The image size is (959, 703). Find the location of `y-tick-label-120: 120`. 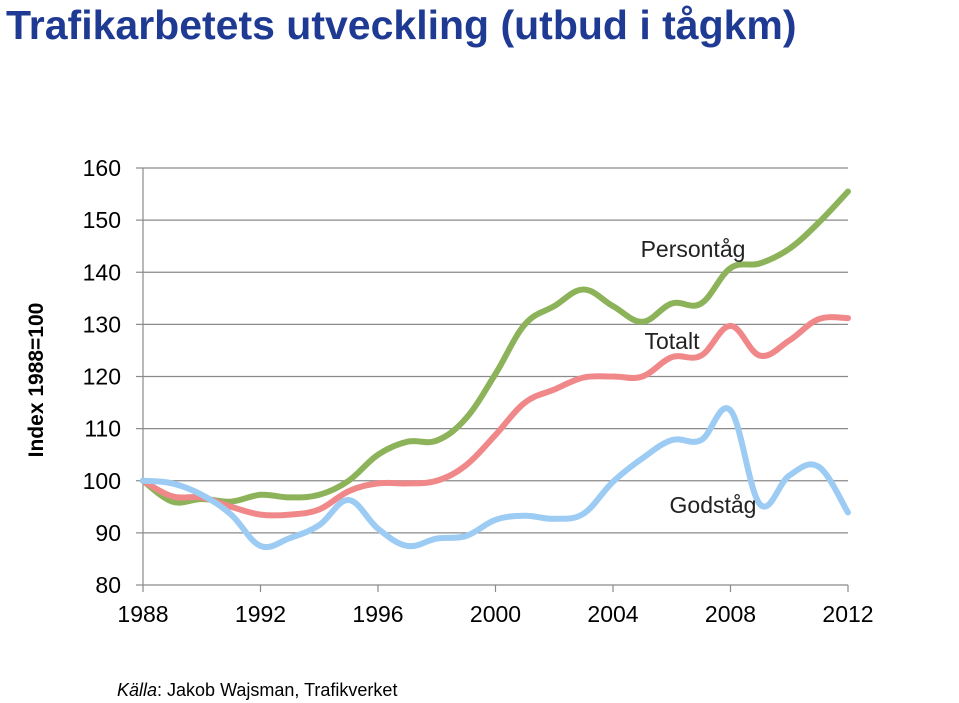

y-tick-label-120: 120 is located at coordinates (102, 377).